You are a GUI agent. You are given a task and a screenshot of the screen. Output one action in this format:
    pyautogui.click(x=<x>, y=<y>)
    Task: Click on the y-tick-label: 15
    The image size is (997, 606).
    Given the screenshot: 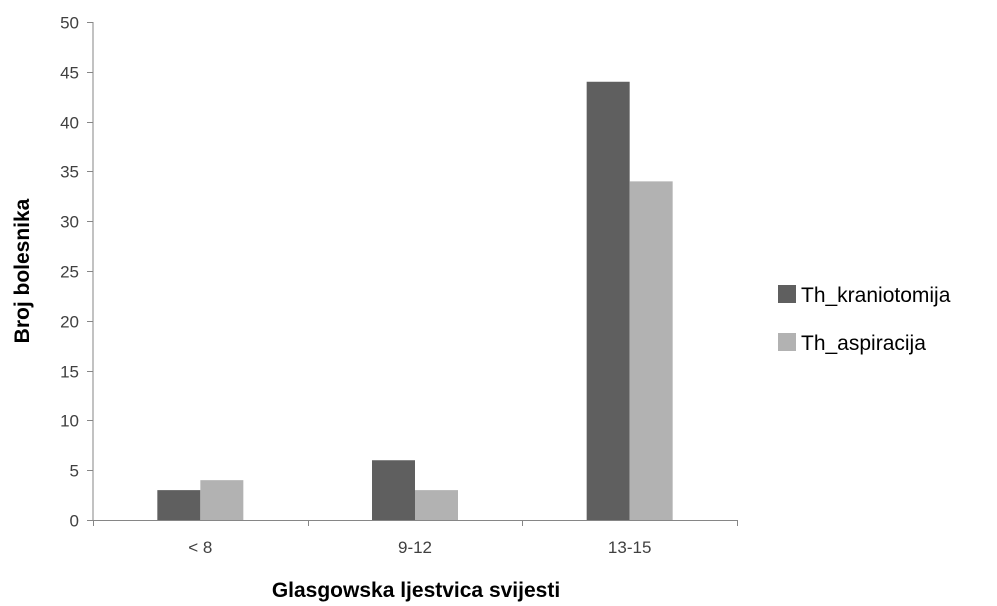 What is the action you would take?
    pyautogui.click(x=69, y=372)
    